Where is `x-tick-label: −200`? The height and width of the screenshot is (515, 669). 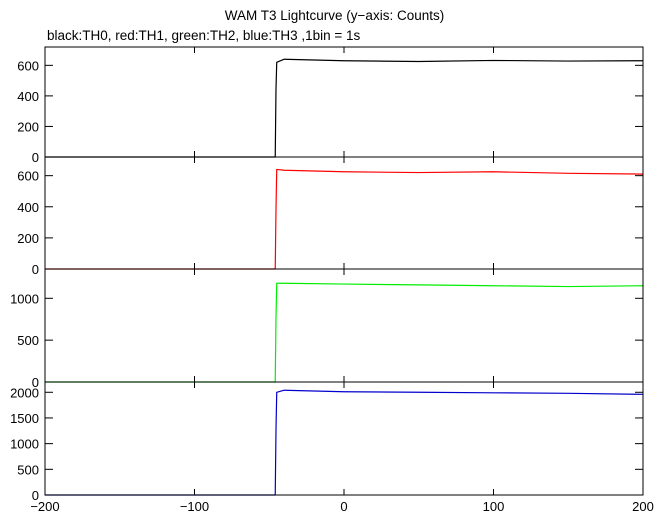
x-tick-label: −200 is located at coordinates (44, 506).